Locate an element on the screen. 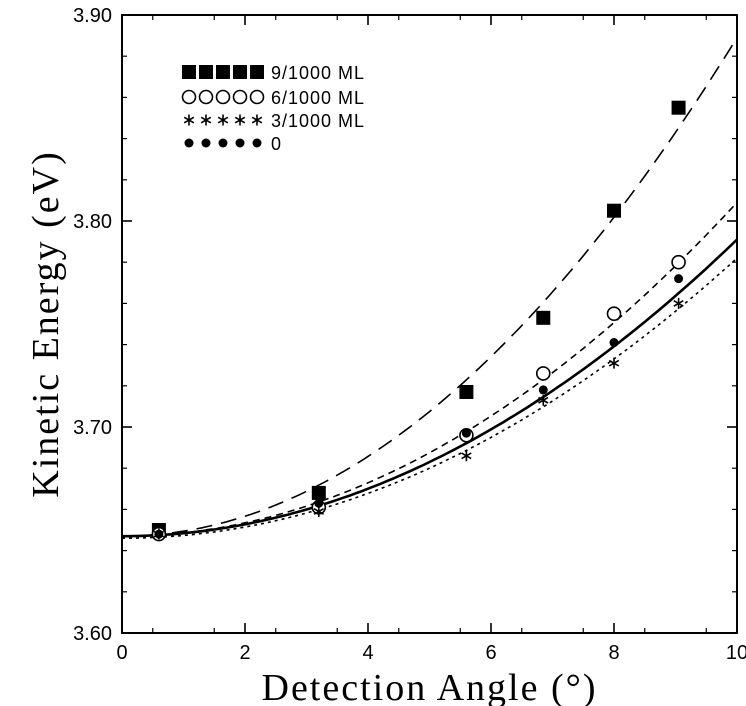 This screenshot has height=706, width=746. legend-label: 3/1000 ML is located at coordinates (318, 121).